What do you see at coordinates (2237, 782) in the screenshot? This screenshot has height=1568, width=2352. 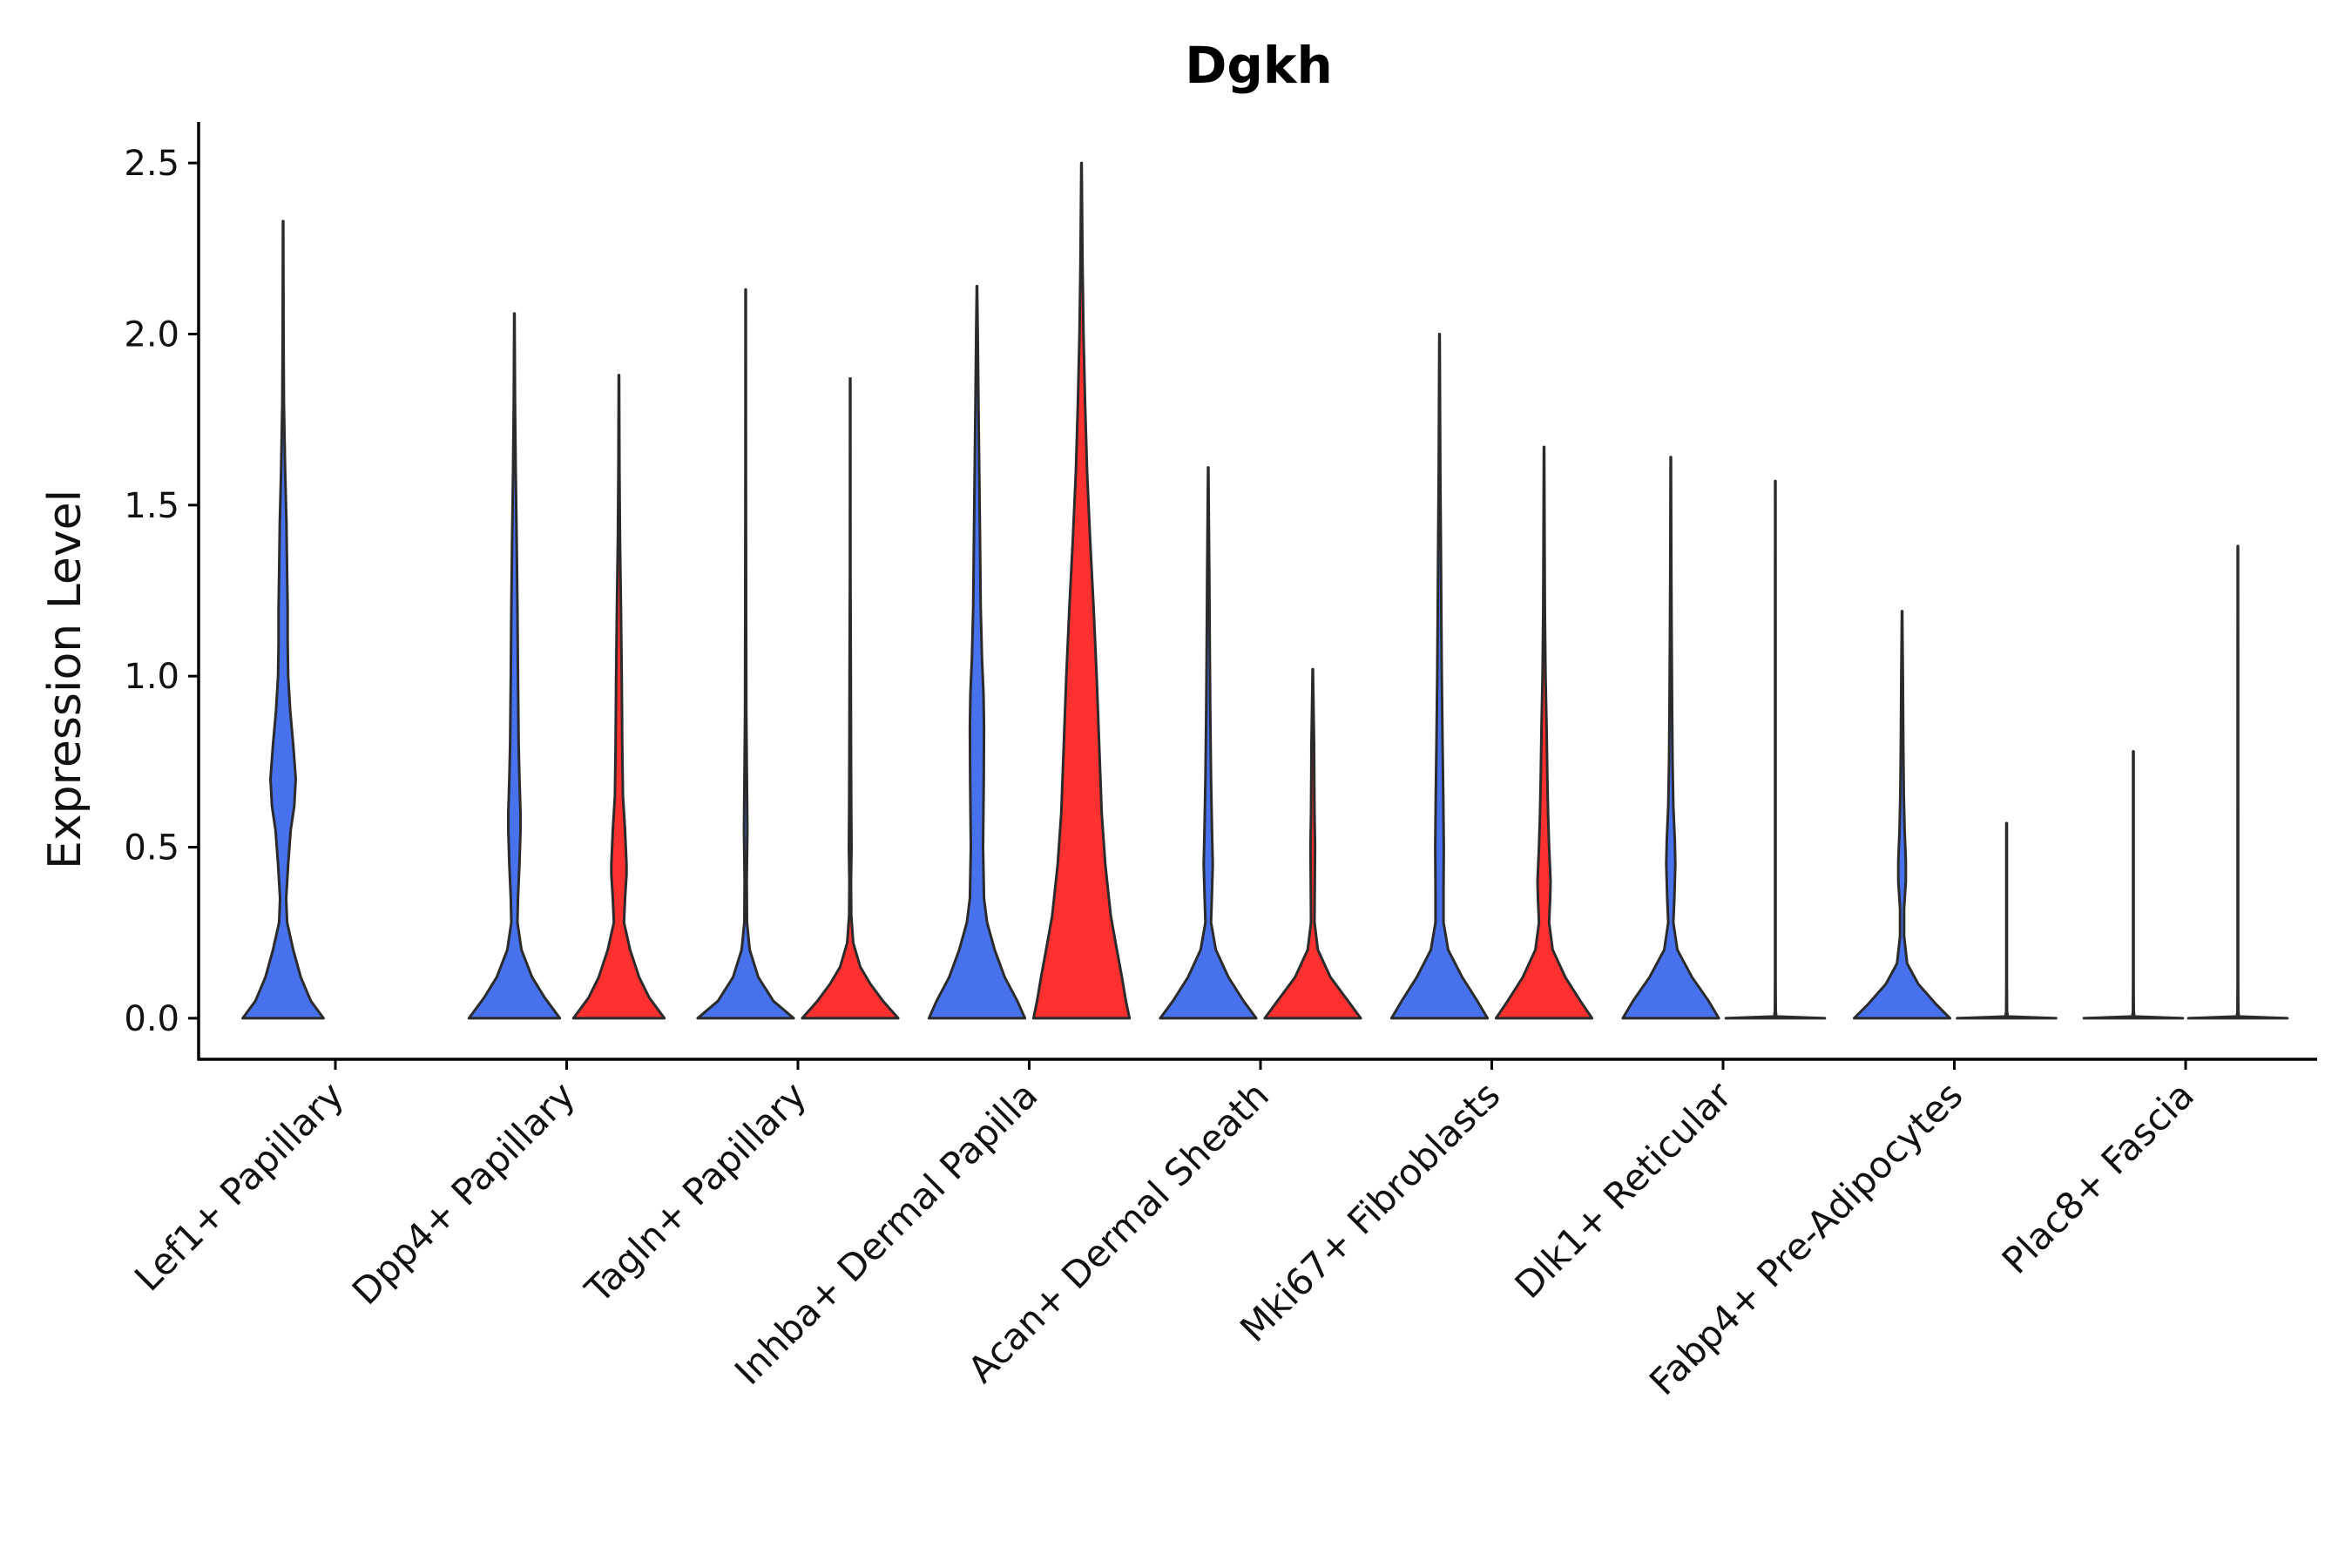 I see `violin-8-group2` at bounding box center [2237, 782].